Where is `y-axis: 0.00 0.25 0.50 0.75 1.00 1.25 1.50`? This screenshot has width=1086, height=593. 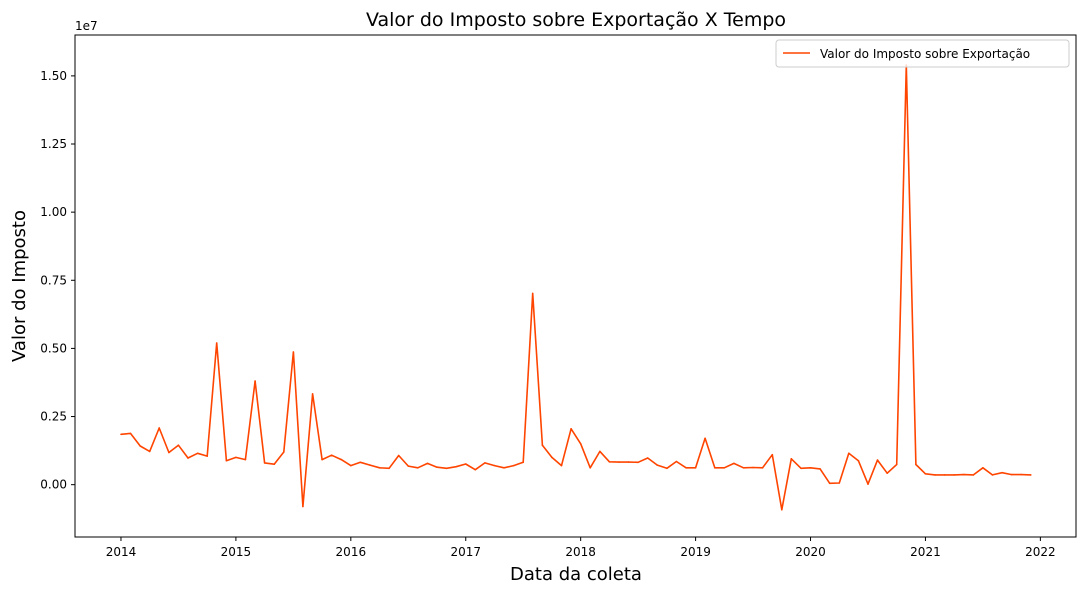 y-axis: 0.00 0.25 0.50 0.75 1.00 1.25 1.50 is located at coordinates (57, 280).